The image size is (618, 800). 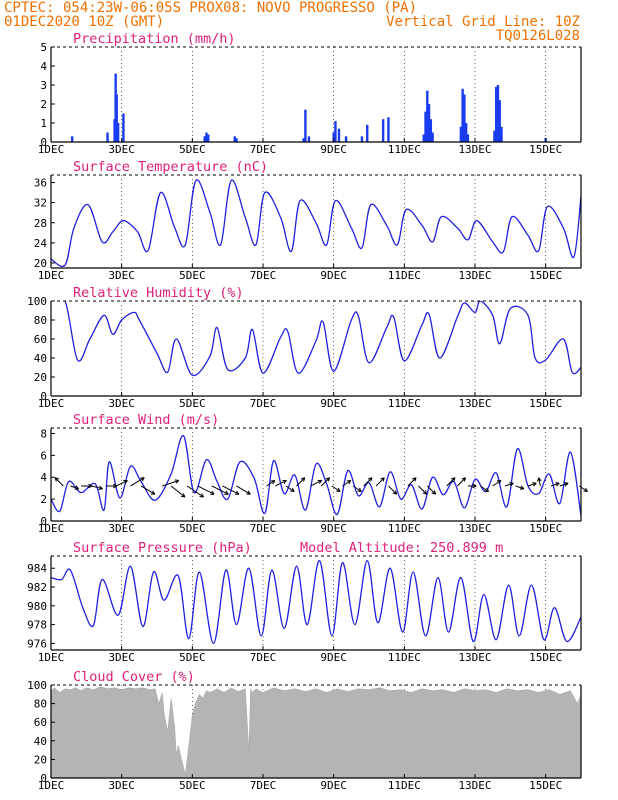 I want to click on panel-title: Surface Pressure (hPa), so click(x=162, y=548).